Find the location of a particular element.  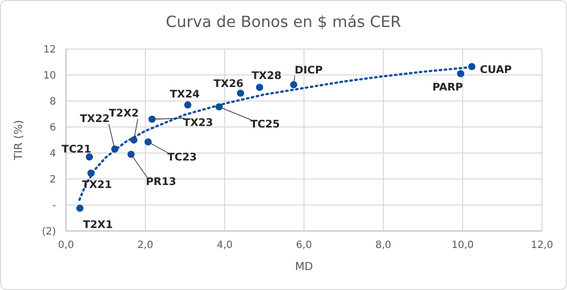

annotation: TX23 is located at coordinates (198, 122).